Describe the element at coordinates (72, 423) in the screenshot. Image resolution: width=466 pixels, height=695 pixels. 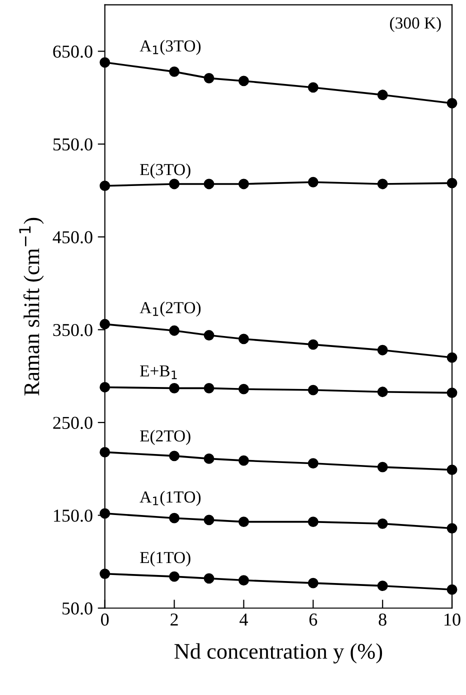
I see `y-tick-label: 250.0` at that location.